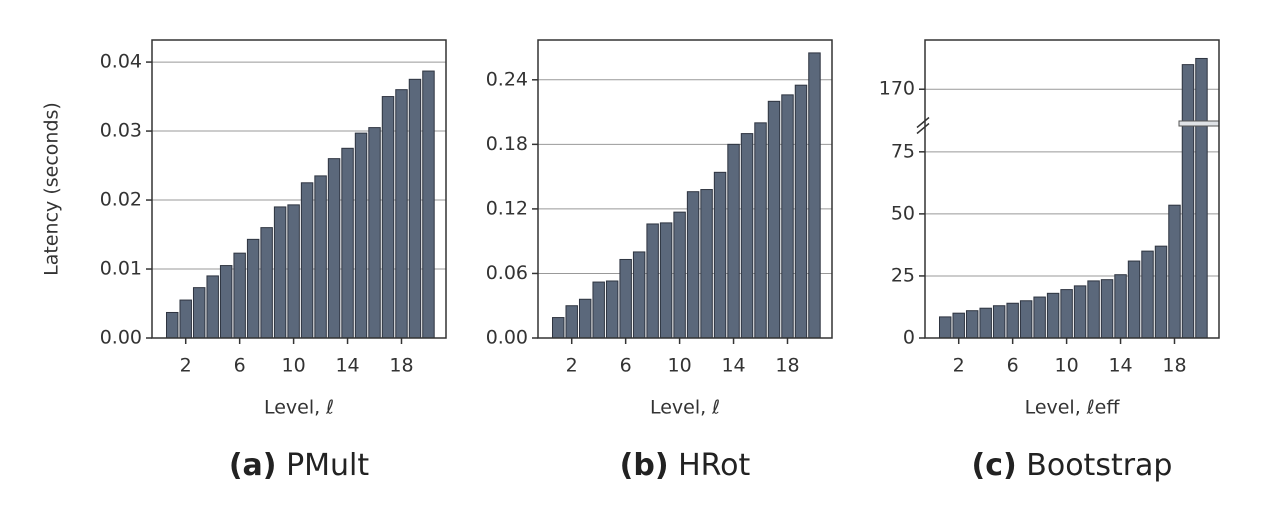  What do you see at coordinates (327, 465) in the screenshot?
I see `chart-title: PMult` at bounding box center [327, 465].